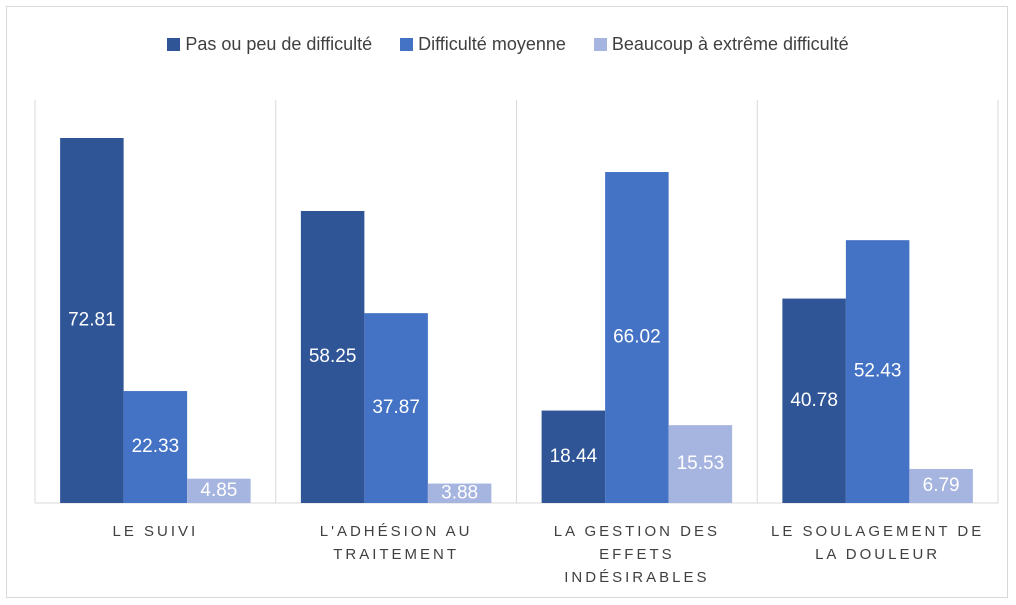  What do you see at coordinates (730, 44) in the screenshot?
I see `legend-label: Beaucoup à extrême difficulté` at bounding box center [730, 44].